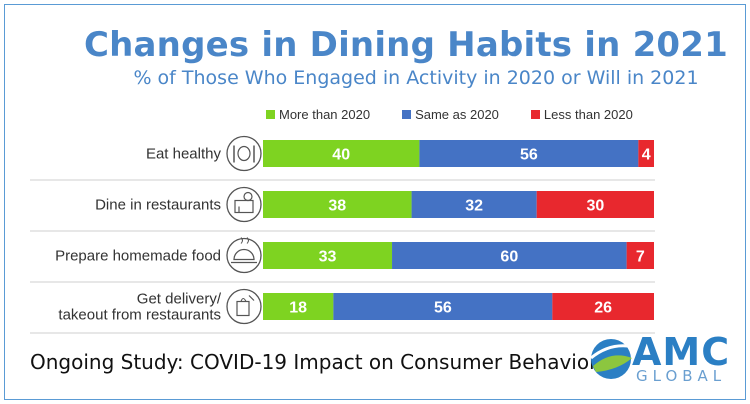  I want to click on legend-item-2: Less than 2020, so click(581, 114).